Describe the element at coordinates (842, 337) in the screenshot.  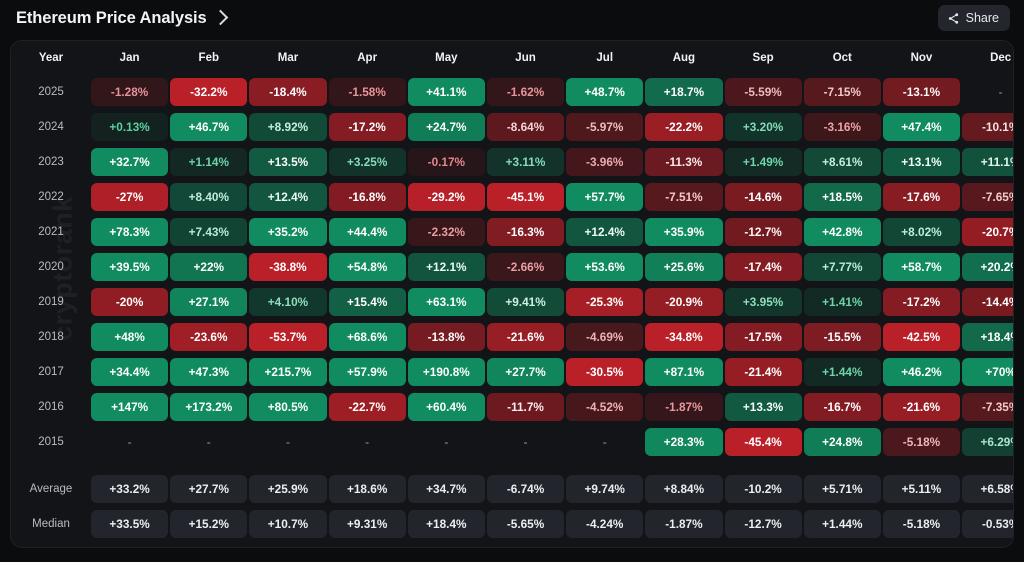
I see `heatmap-cell: -15.5%` at that location.